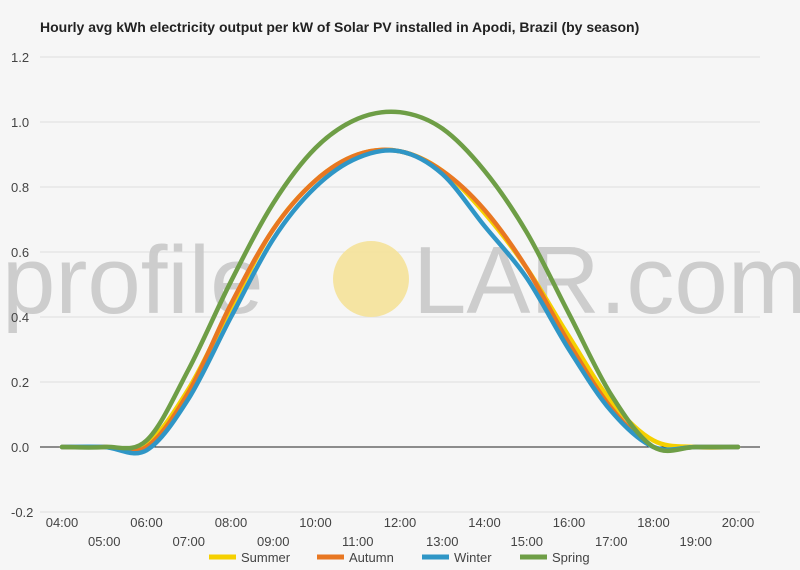 This screenshot has height=570, width=800. What do you see at coordinates (20, 252) in the screenshot?
I see `y-tick-label: 0.6` at bounding box center [20, 252].